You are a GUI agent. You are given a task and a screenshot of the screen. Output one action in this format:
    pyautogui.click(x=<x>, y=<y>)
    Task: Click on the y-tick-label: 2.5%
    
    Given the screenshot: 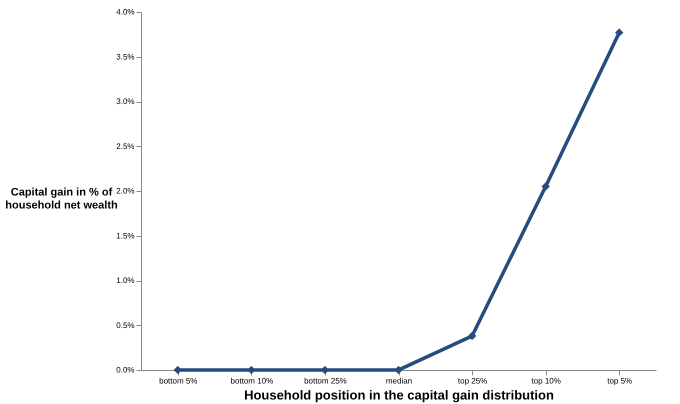 What is the action you would take?
    pyautogui.click(x=125, y=146)
    